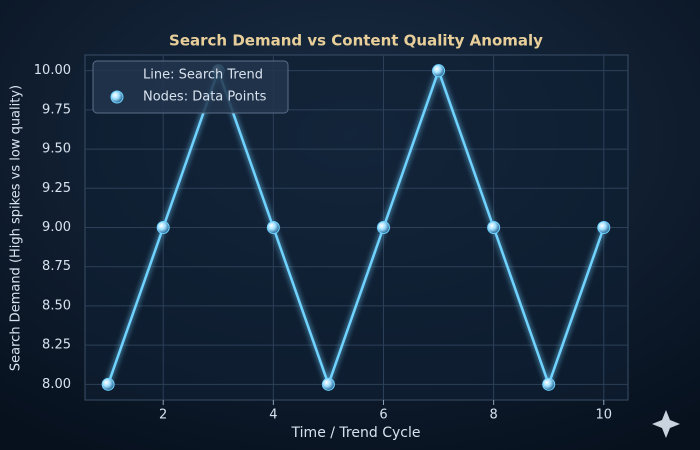 This screenshot has width=700, height=450. What do you see at coordinates (56, 188) in the screenshot?
I see `y-tick-label: 9.25` at bounding box center [56, 188].